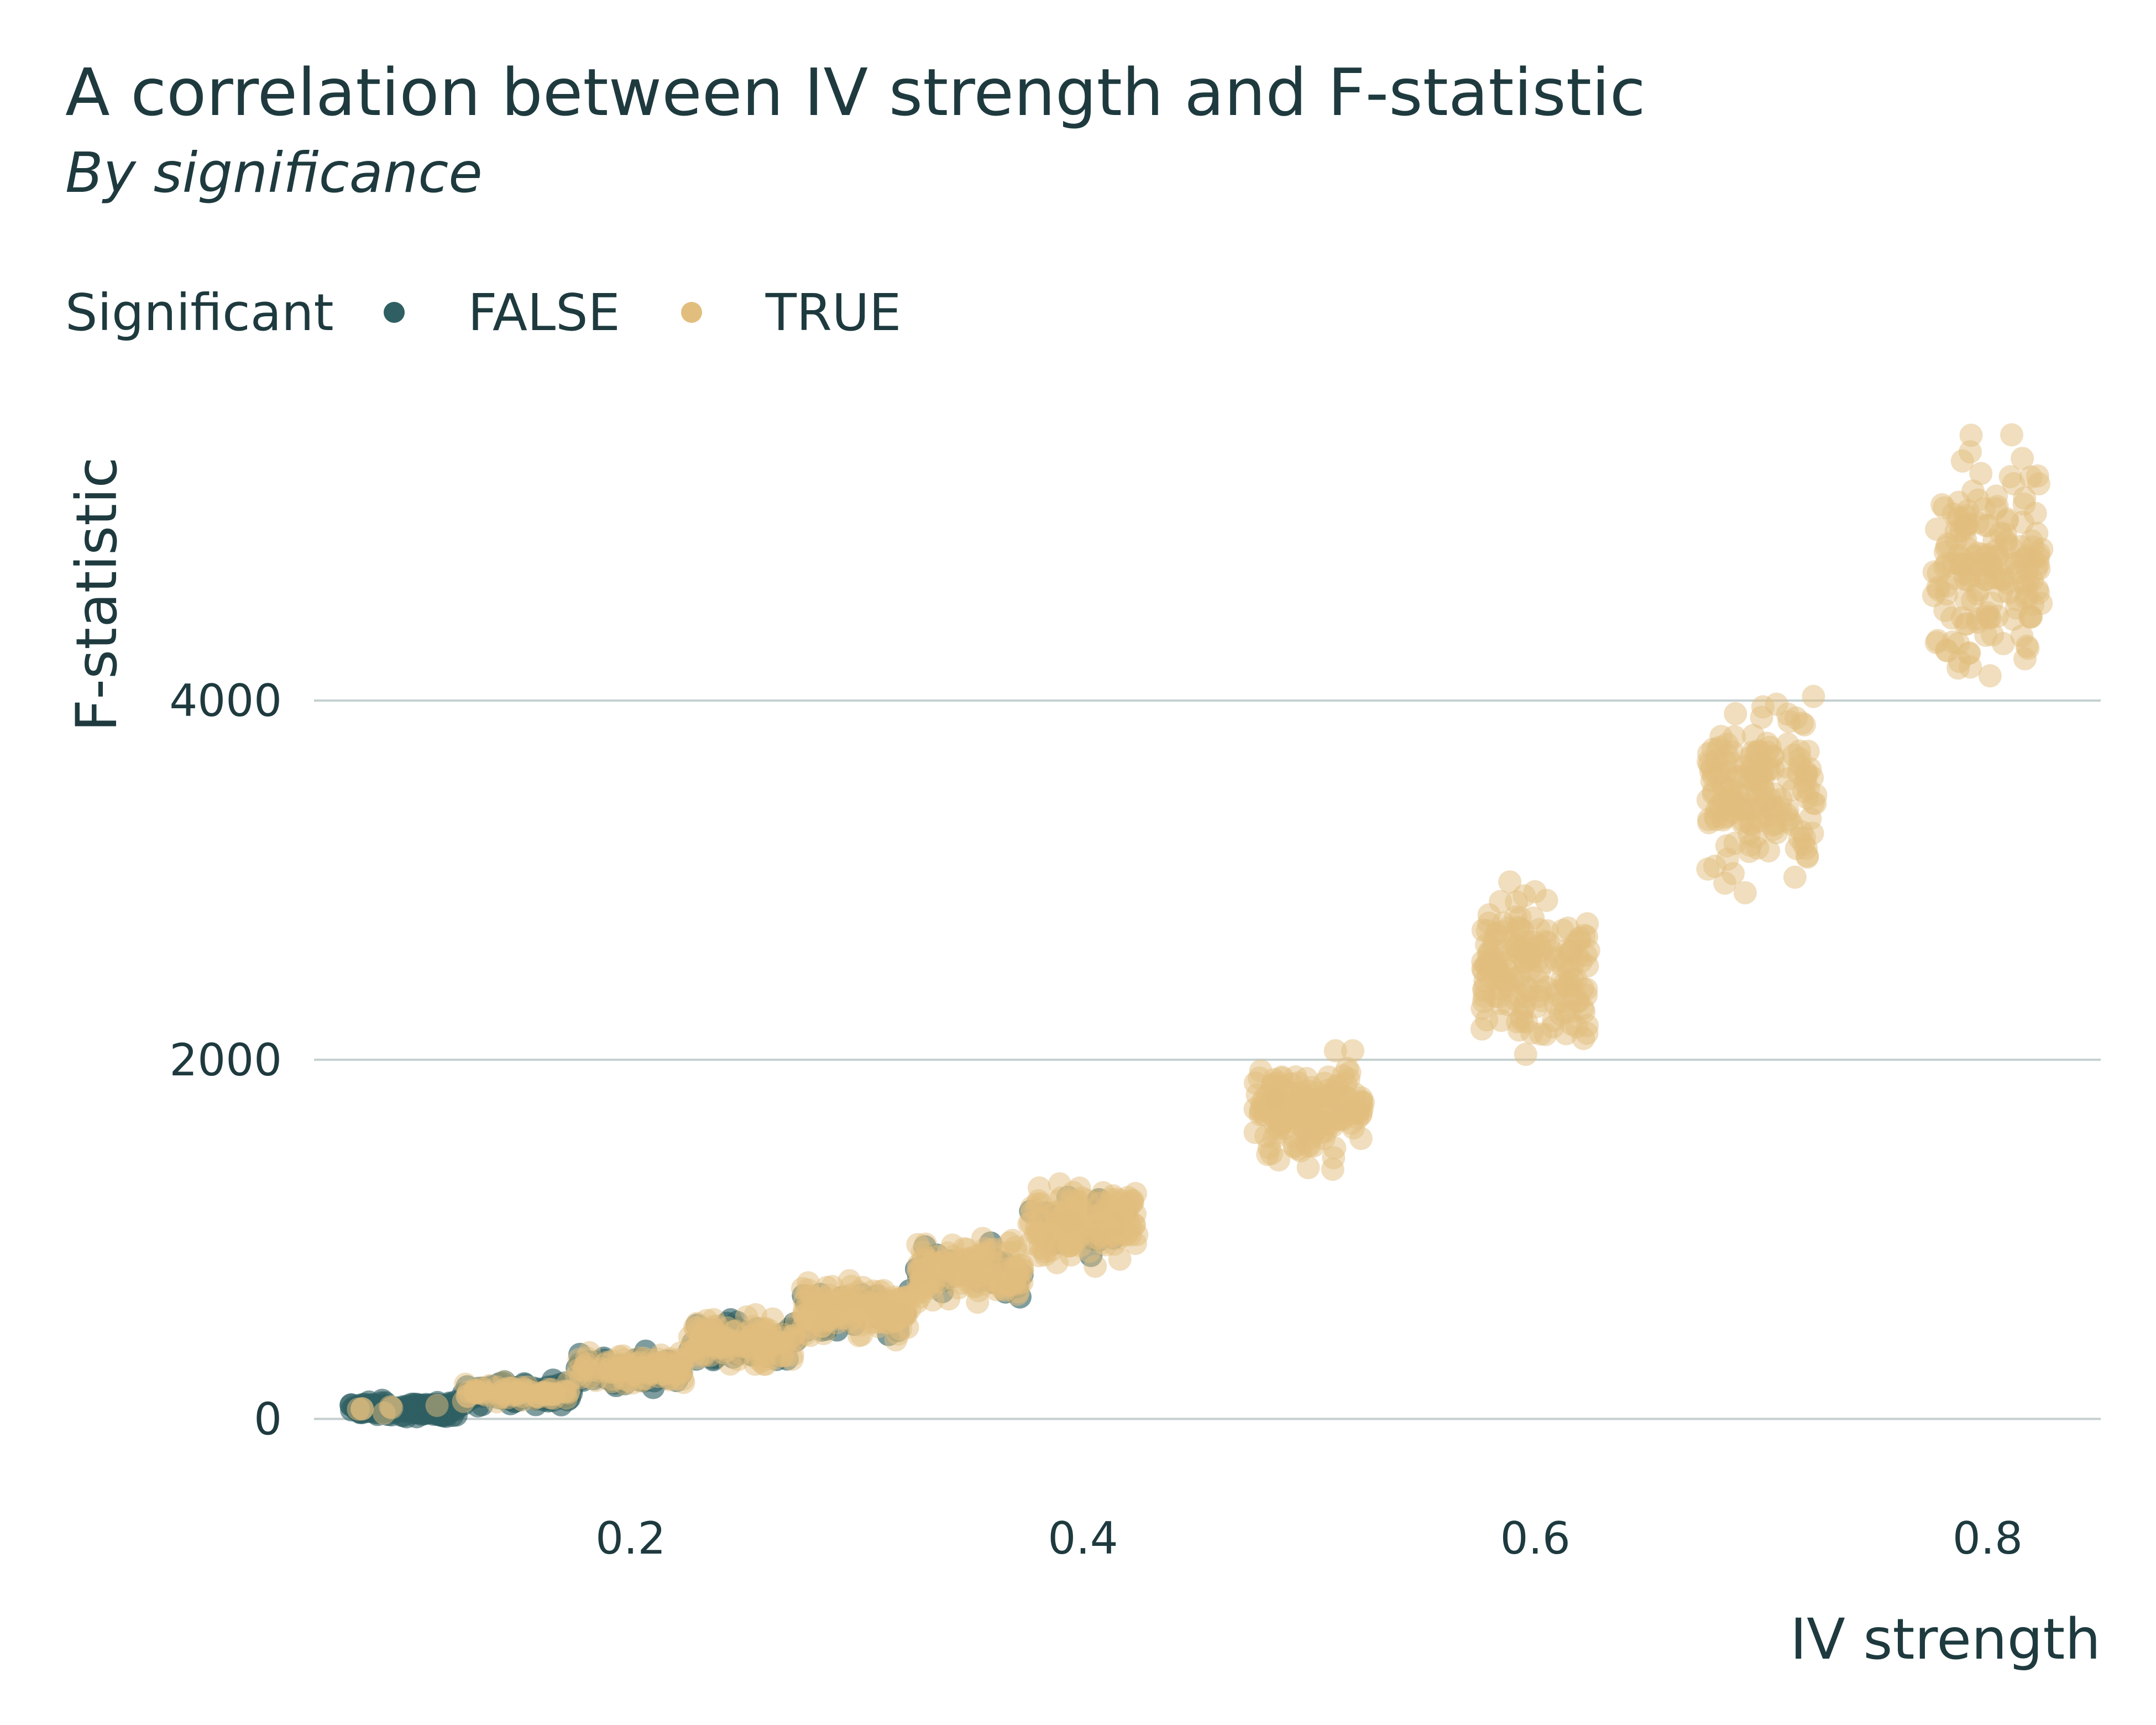 The width and height of the screenshot is (2156, 1725). I want to click on legend-key-true, so click(691, 313).